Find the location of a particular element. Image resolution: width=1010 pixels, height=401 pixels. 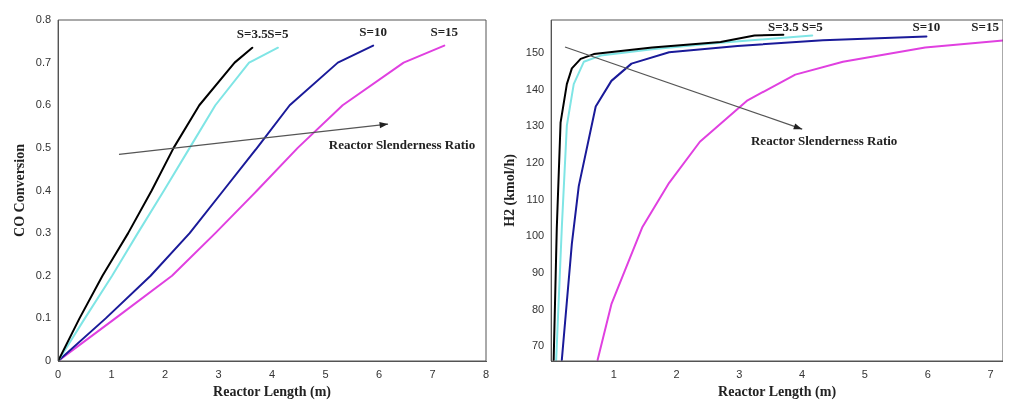

y-tick-label: 110 is located at coordinates (535, 198).